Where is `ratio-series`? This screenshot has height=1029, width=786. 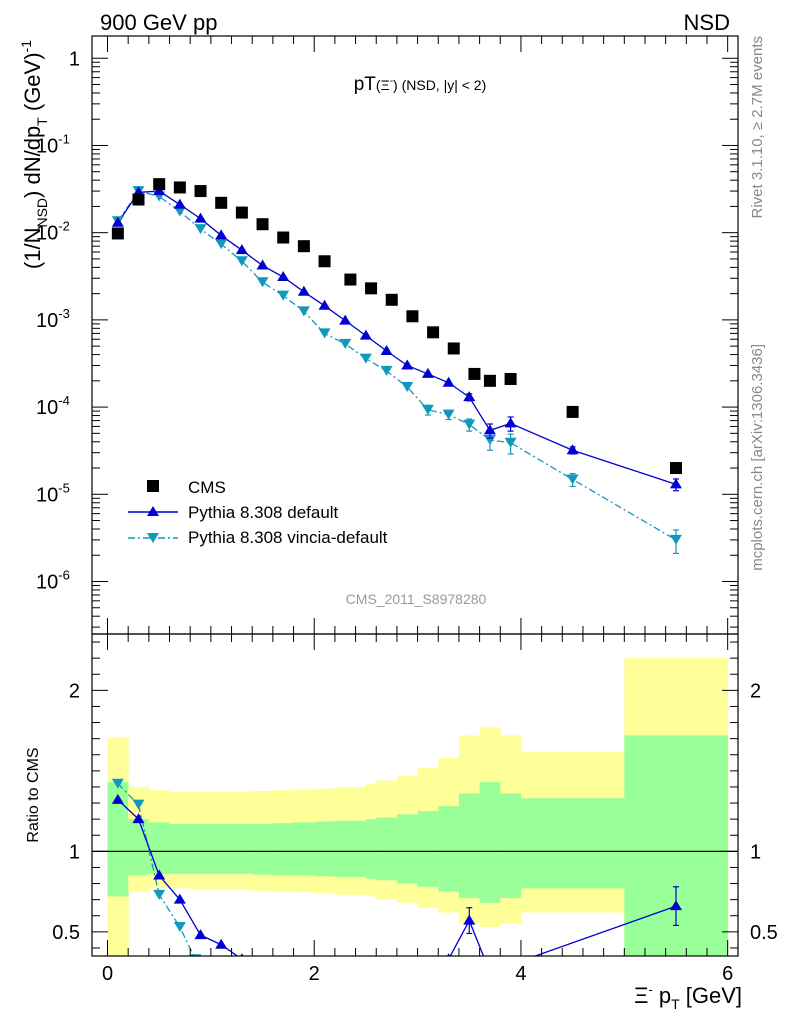 ratio-series is located at coordinates (396, 877).